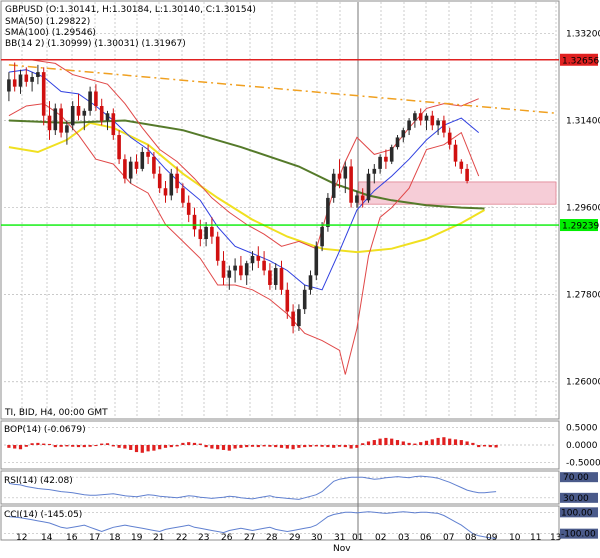 The height and width of the screenshot is (558, 600). I want to click on sma50-legend: SMA(50) (1.29822), so click(47, 22).